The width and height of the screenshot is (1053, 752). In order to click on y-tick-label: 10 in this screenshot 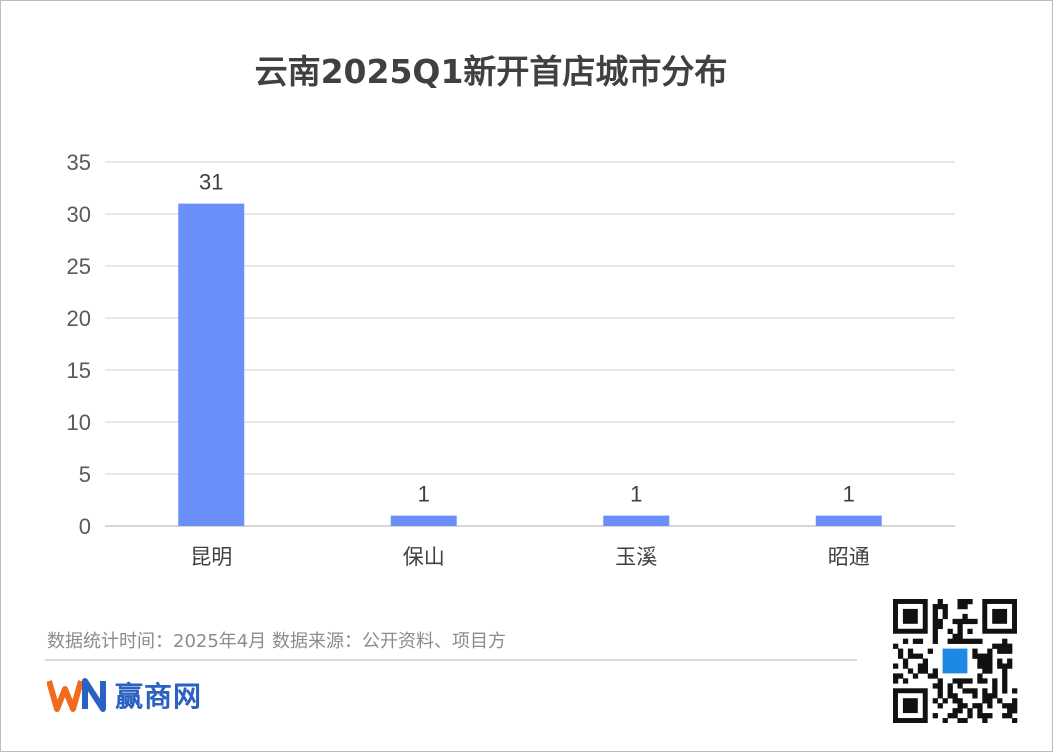, I will do `click(79, 422)`.